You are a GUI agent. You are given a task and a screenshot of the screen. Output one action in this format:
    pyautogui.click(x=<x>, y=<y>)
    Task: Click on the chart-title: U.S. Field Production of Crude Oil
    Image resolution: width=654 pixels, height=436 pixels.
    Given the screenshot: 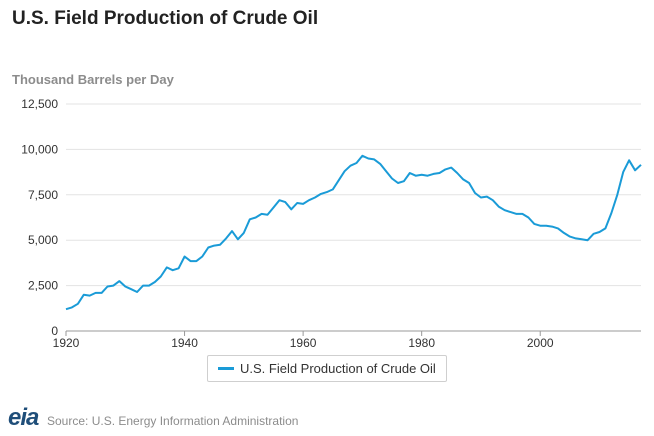 What is the action you would take?
    pyautogui.click(x=165, y=18)
    